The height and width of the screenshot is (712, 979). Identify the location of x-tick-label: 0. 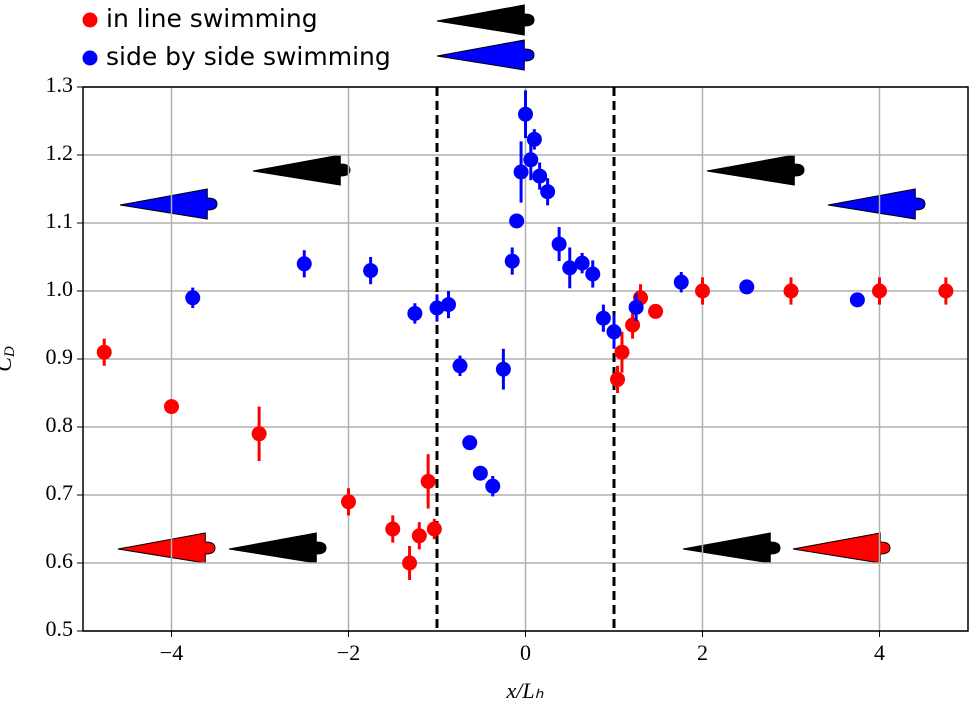
(525, 652).